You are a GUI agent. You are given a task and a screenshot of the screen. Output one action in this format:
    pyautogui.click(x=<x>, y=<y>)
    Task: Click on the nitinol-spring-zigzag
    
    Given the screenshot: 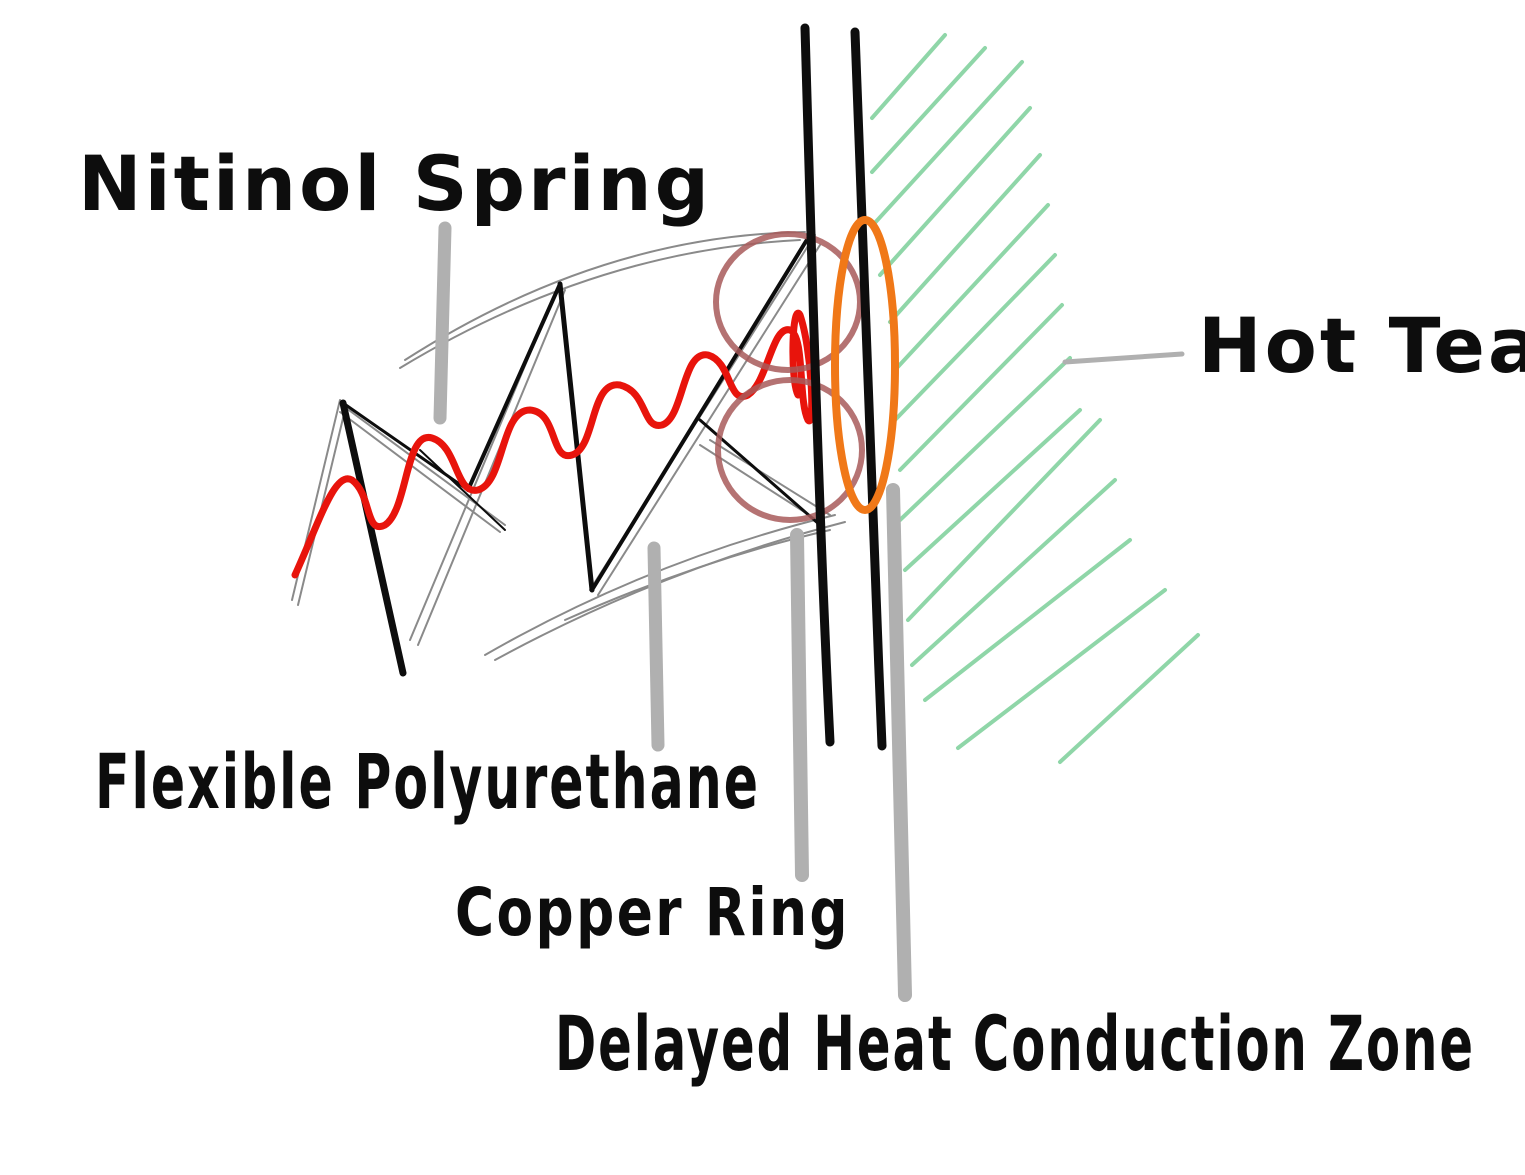 What is the action you would take?
    pyautogui.click(x=580, y=456)
    